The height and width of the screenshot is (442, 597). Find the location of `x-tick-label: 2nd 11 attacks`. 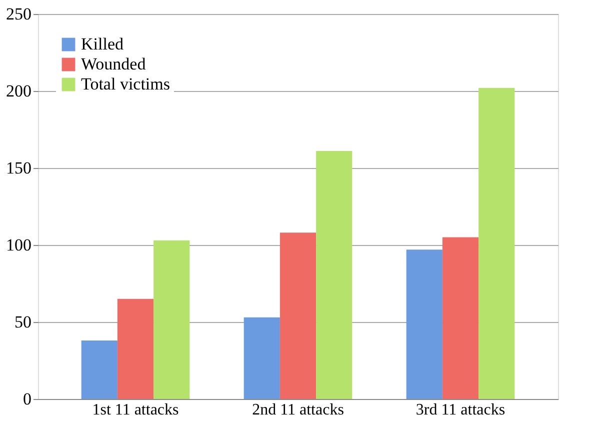

x-tick-label: 2nd 11 attacks is located at coordinates (298, 410).